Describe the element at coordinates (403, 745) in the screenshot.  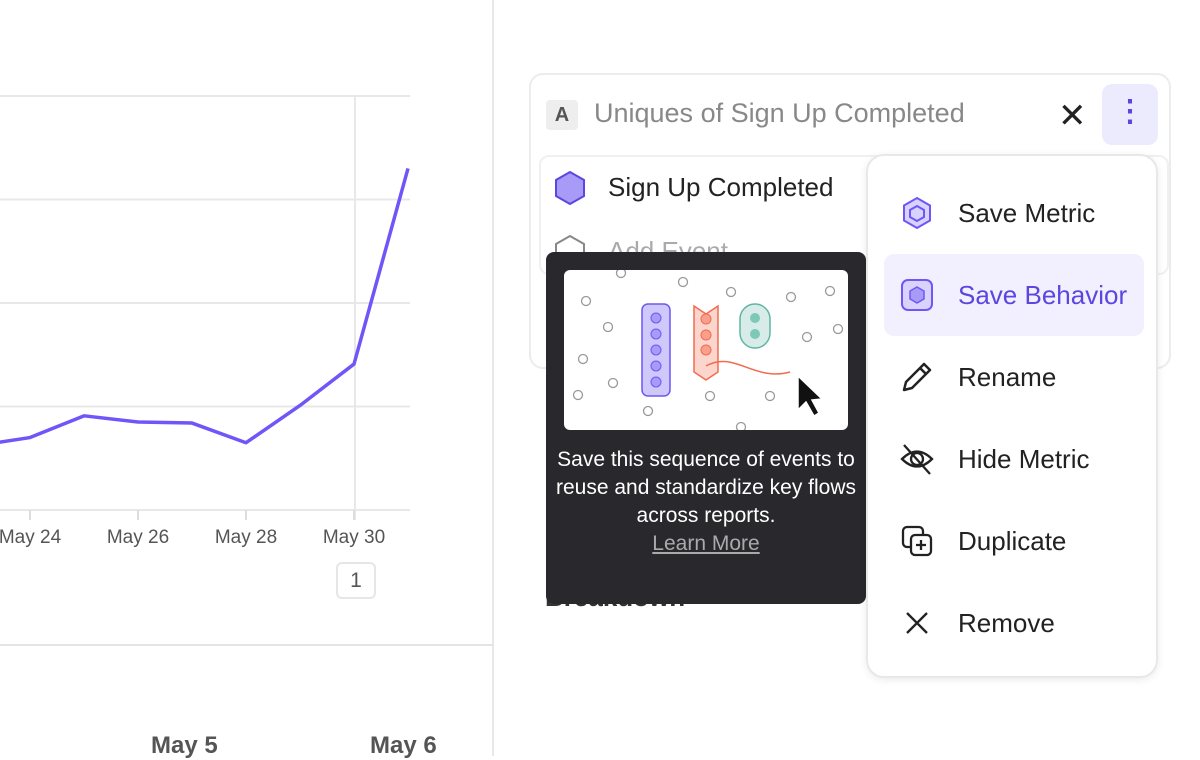
I see `bottom-axis-label: May 6` at that location.